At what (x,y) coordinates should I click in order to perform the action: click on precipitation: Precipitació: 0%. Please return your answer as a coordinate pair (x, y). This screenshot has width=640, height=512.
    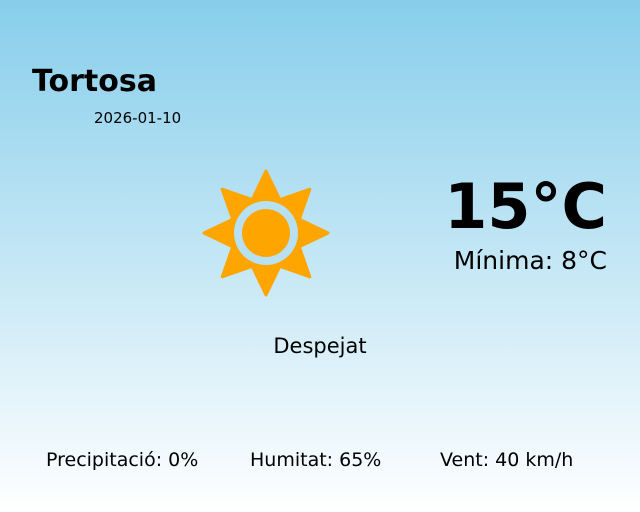
    Looking at the image, I should click on (122, 460).